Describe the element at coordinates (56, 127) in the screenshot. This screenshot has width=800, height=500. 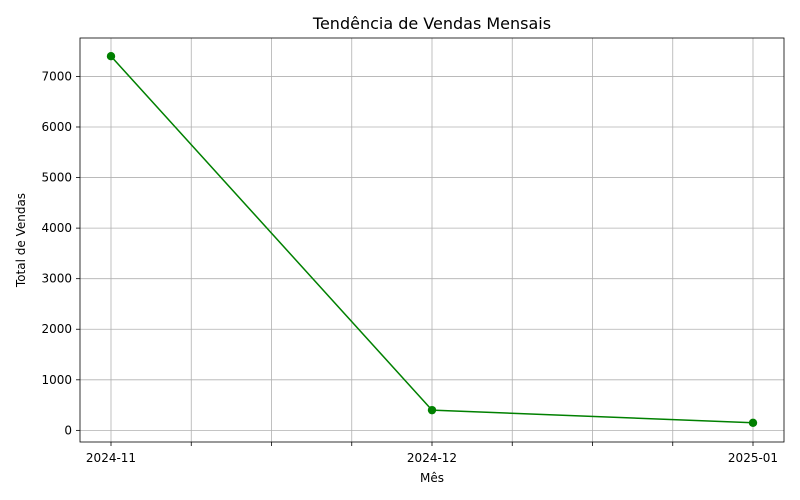
I see `y-tick-label: 6000` at that location.